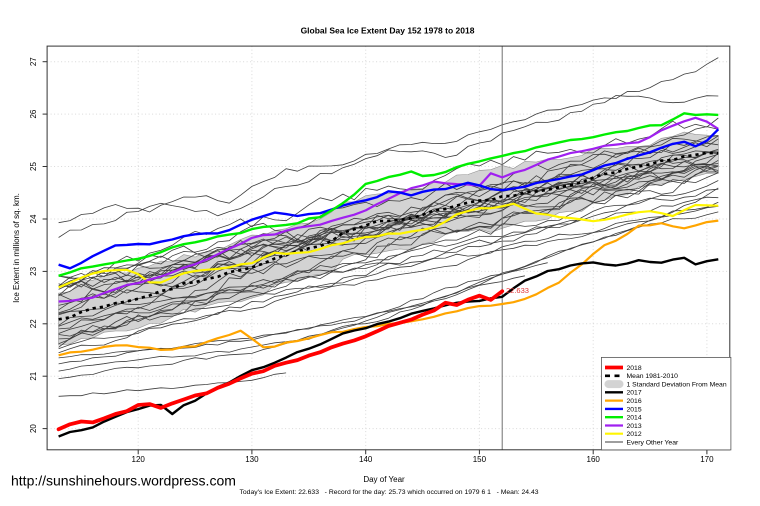 This screenshot has width=760, height=506. What do you see at coordinates (33, 428) in the screenshot?
I see `svg-text: 20` at bounding box center [33, 428].